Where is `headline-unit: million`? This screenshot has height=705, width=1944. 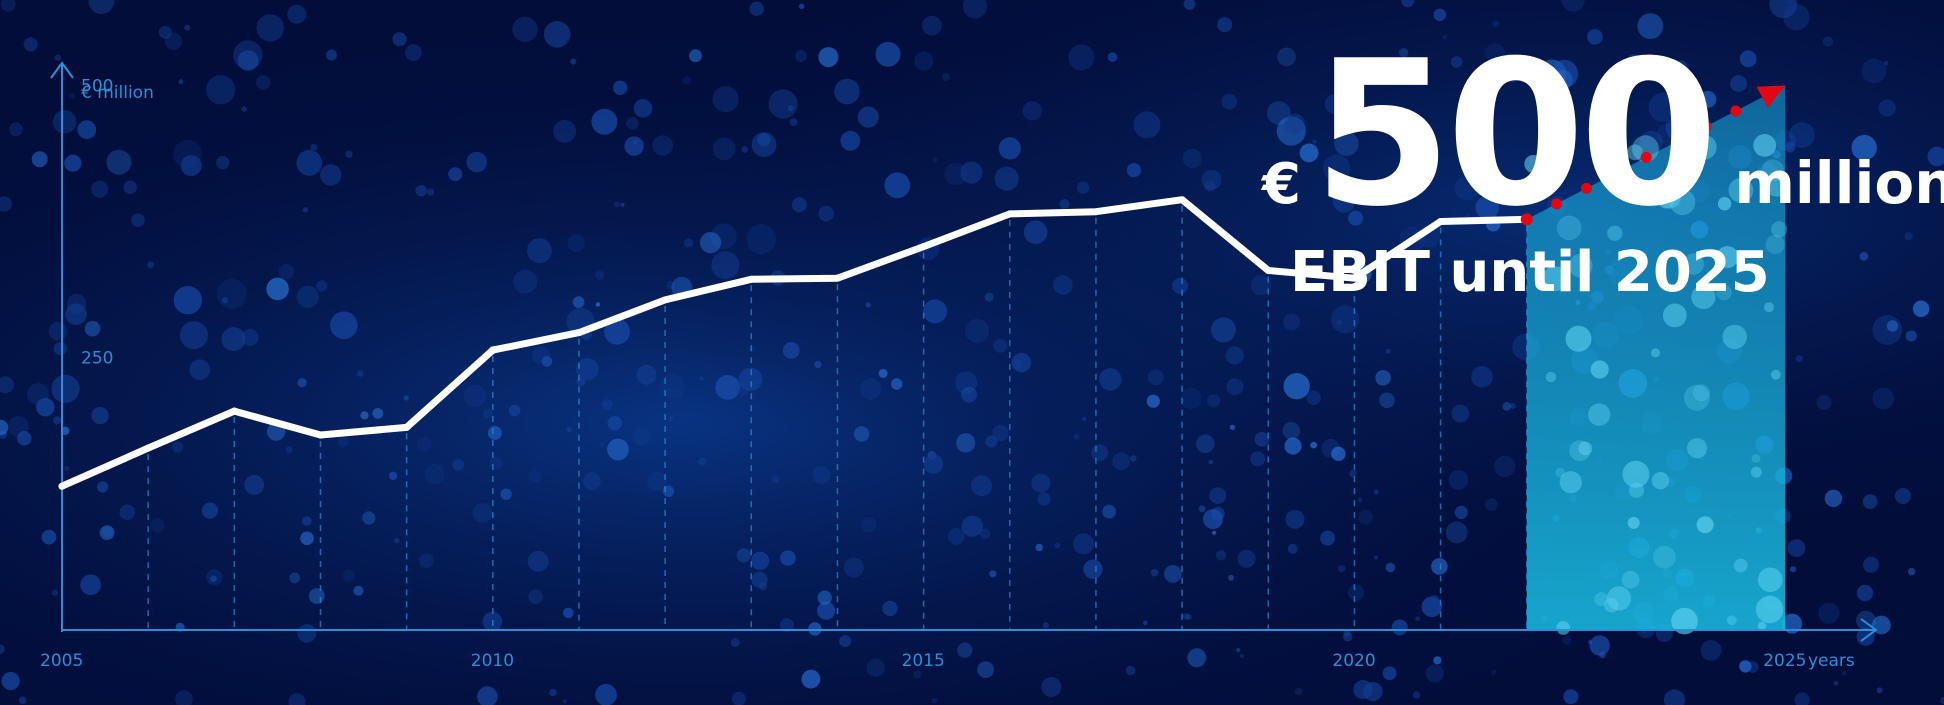
headline-unit: million is located at coordinates (1839, 183).